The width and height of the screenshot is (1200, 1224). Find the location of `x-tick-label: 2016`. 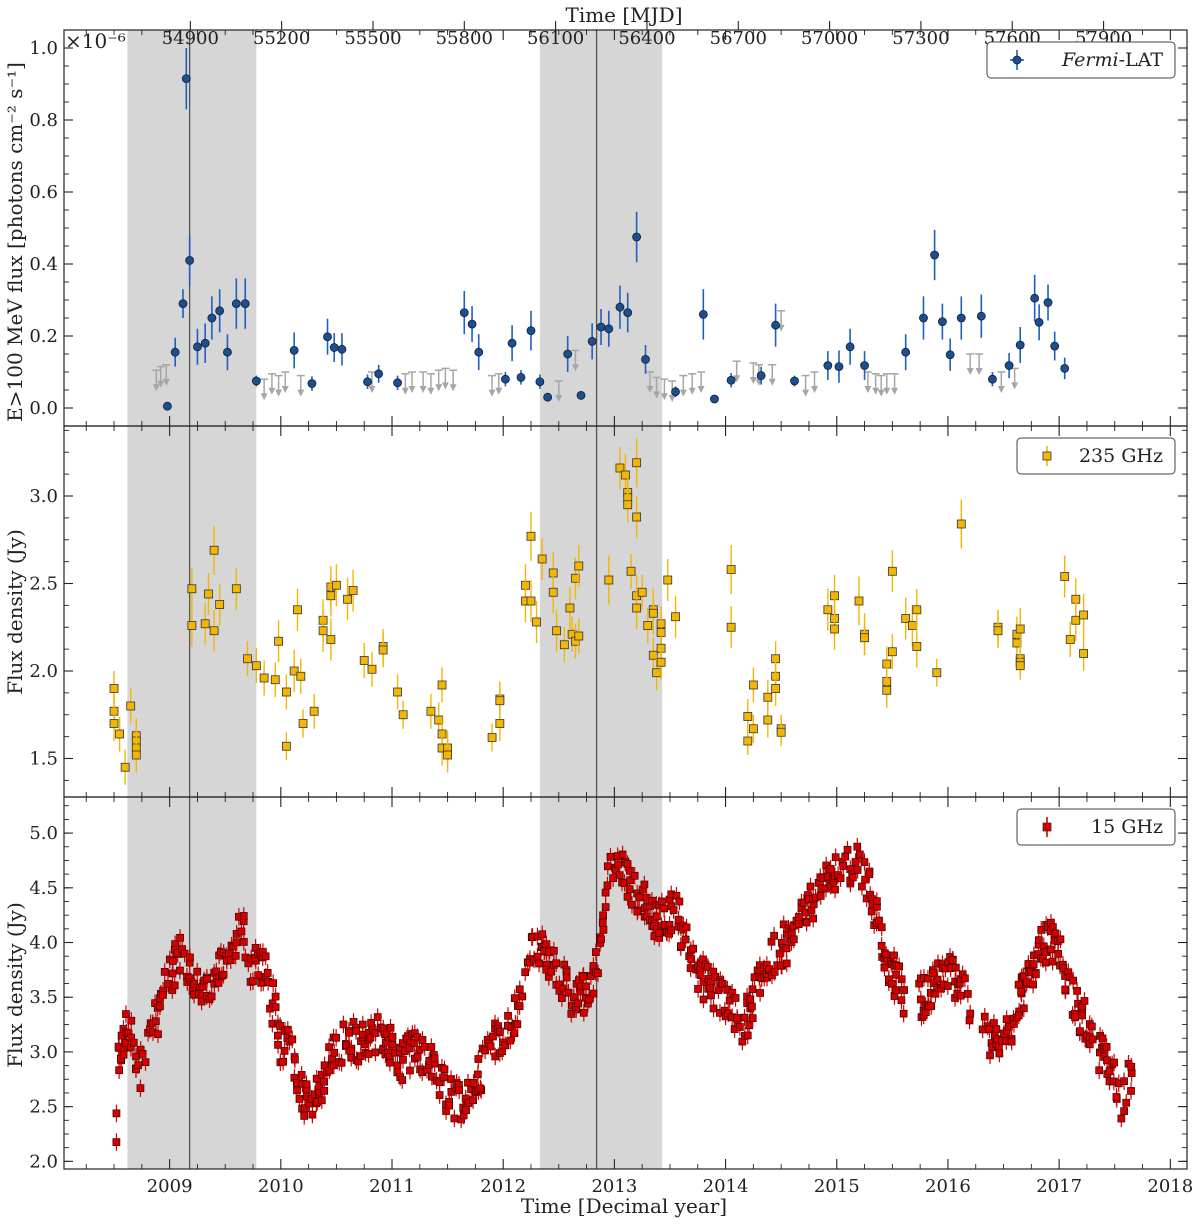

x-tick-label: 2016 is located at coordinates (948, 1186).